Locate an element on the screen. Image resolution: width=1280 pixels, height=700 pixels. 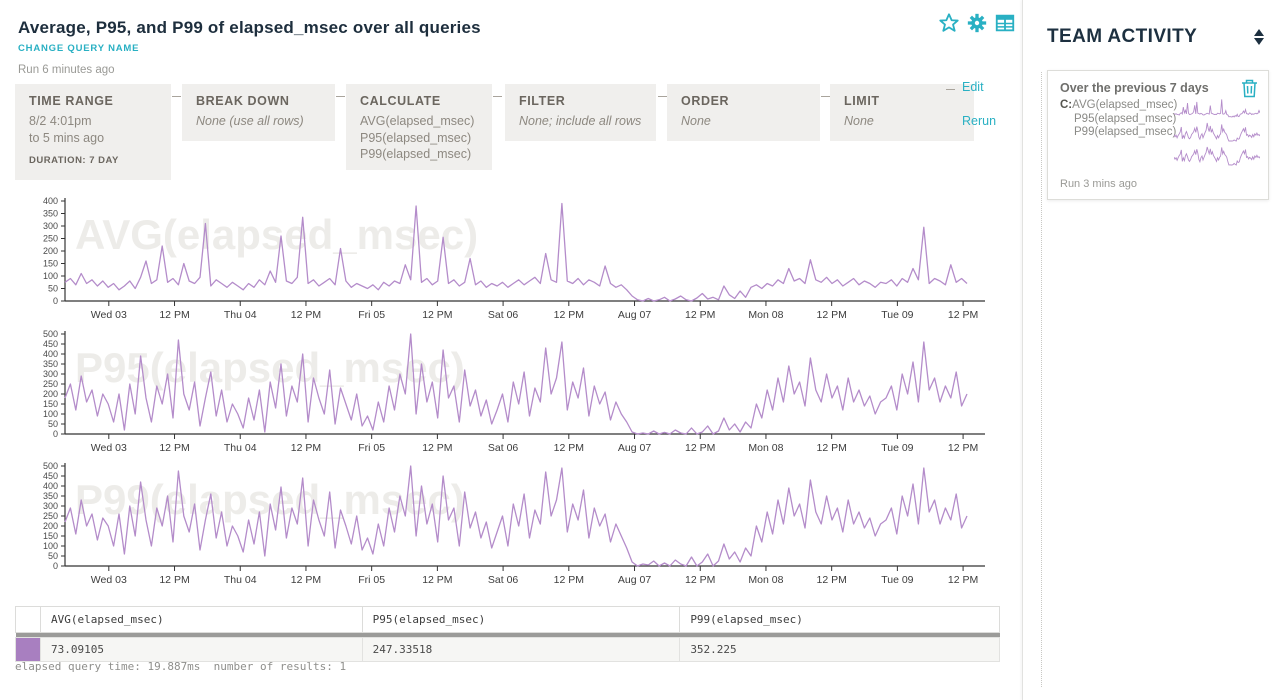
query-block-filter: FILTER None; include all rows is located at coordinates (580, 112).